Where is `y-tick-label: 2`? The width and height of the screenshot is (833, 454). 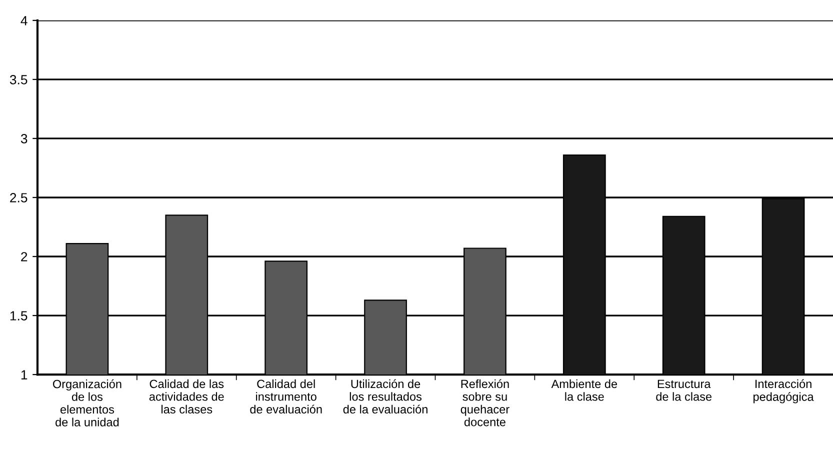 y-tick-label: 2 is located at coordinates (24, 257).